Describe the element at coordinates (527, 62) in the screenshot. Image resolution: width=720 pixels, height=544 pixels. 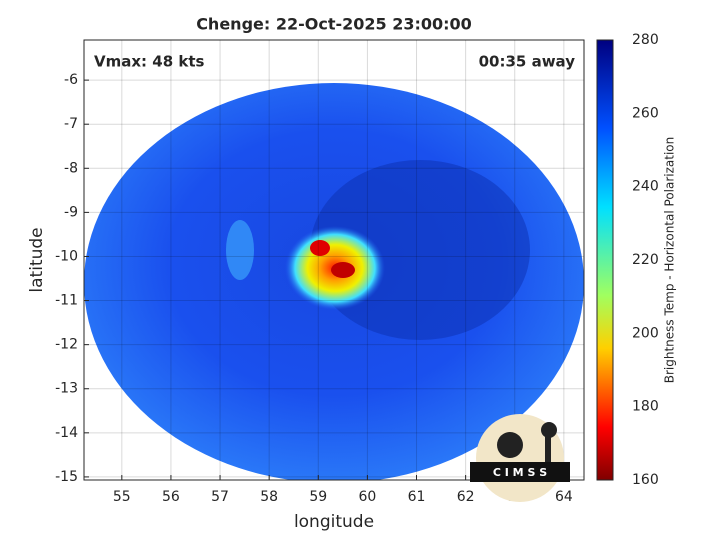
I see `annotation: 00:35 away` at that location.